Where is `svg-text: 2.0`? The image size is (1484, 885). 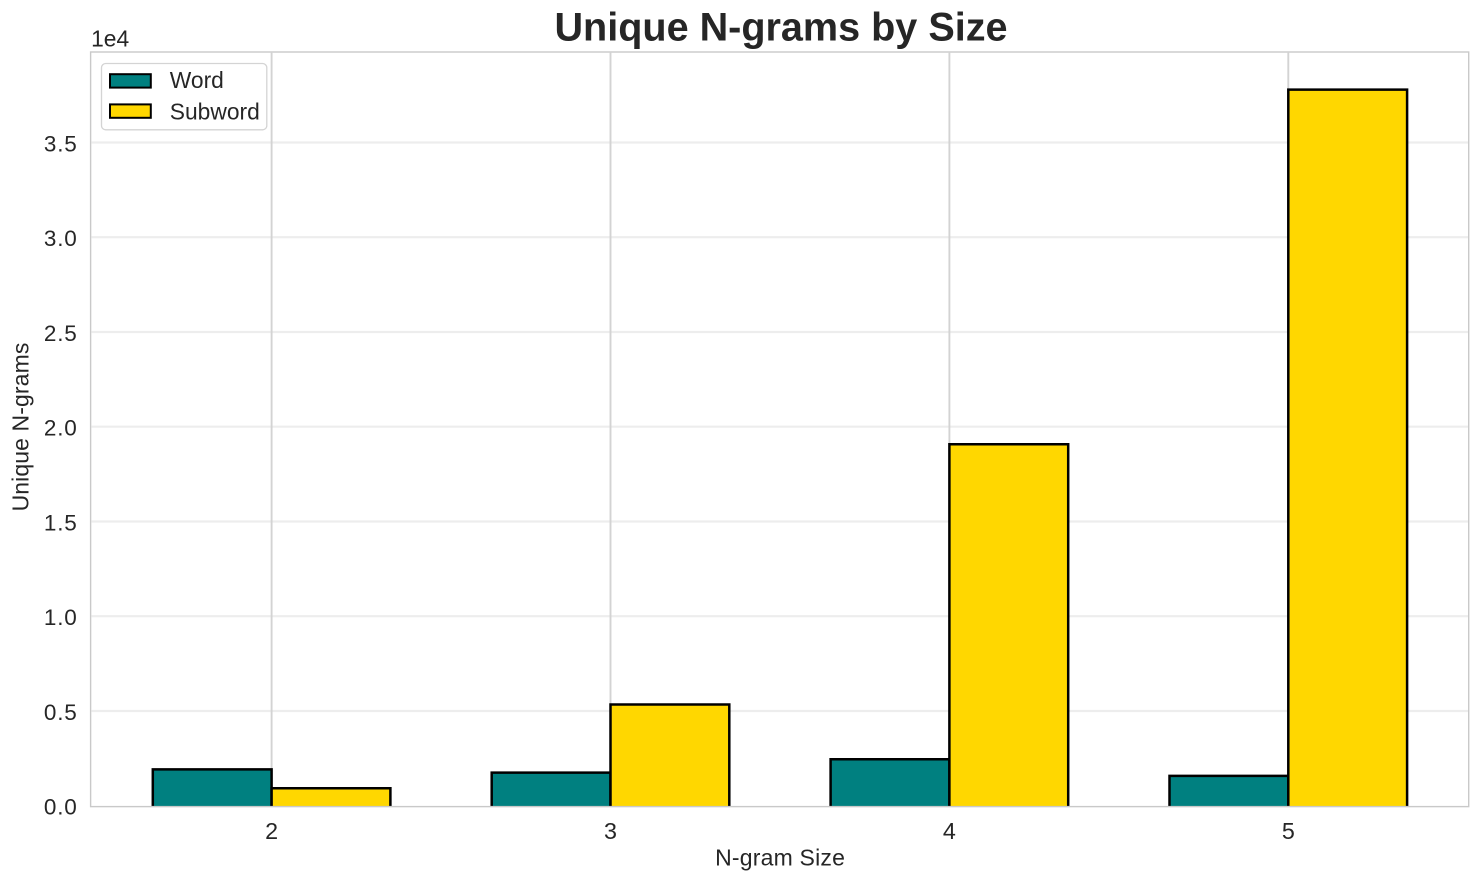 svg-text: 2.0 is located at coordinates (61, 428).